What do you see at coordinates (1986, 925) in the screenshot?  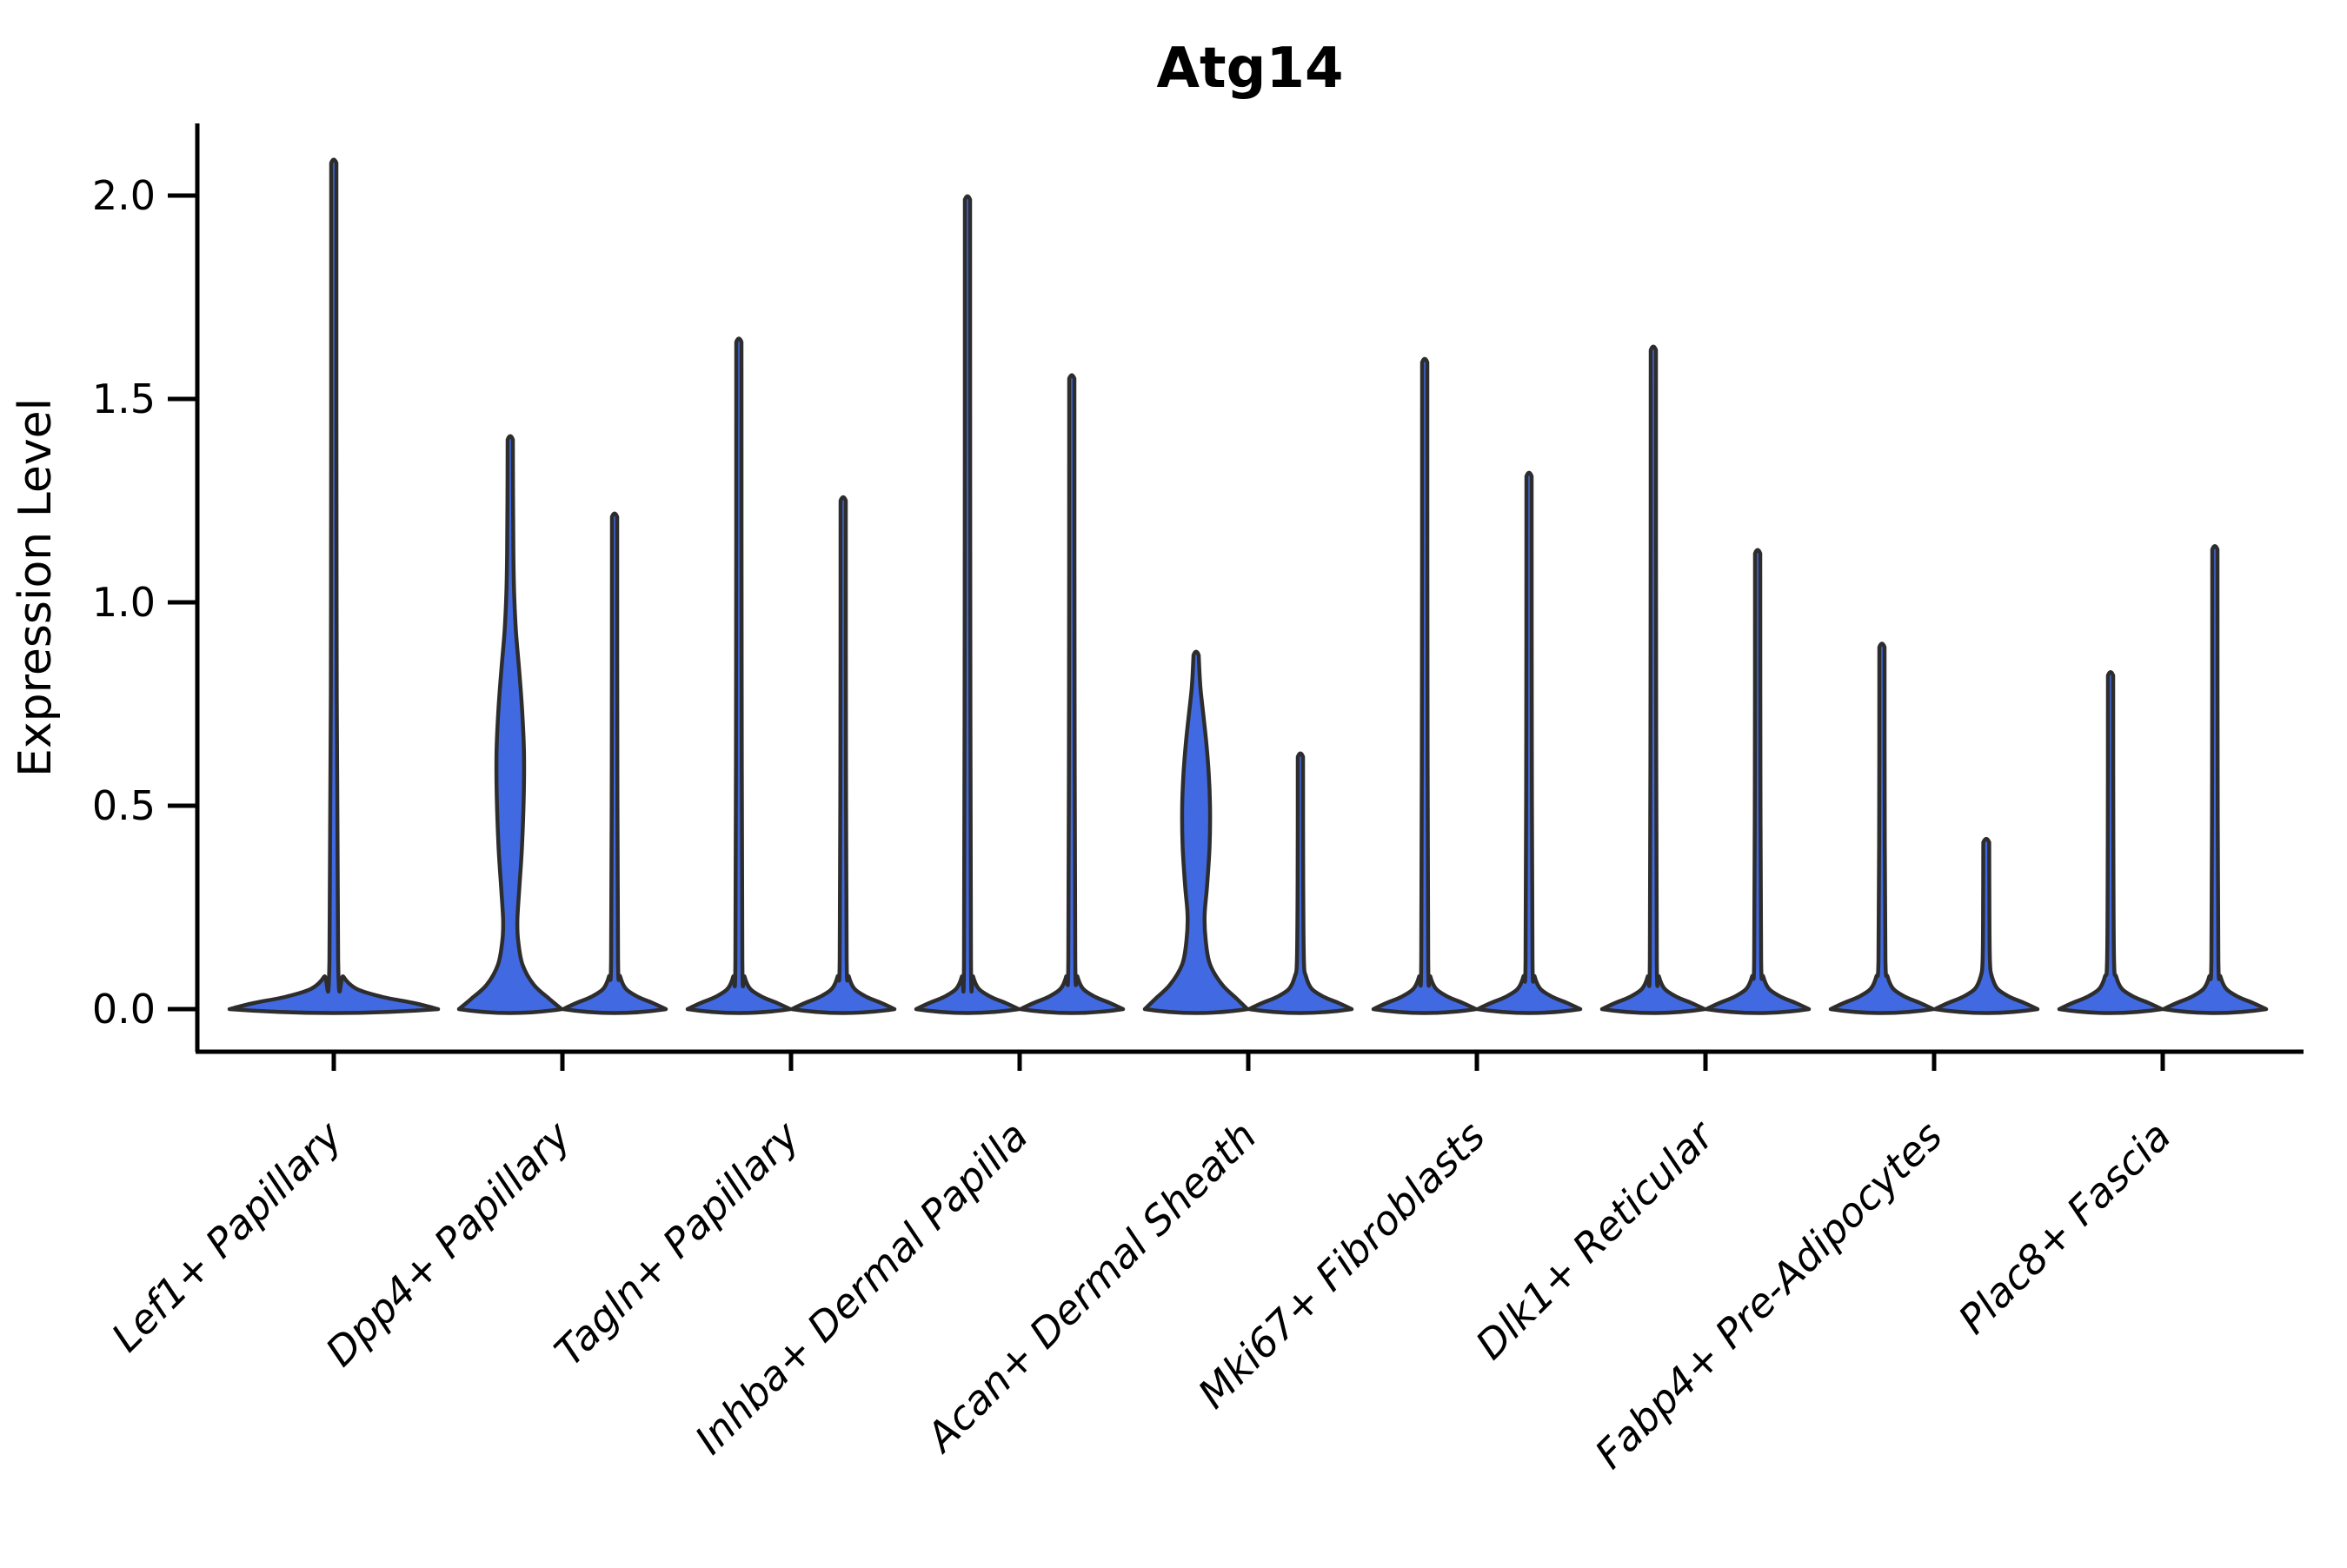 I see `violin-fabp4-right` at bounding box center [1986, 925].